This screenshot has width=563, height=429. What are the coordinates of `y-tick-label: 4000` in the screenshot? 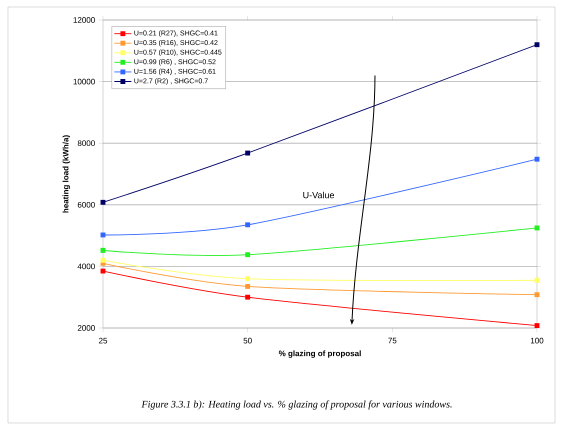 It's located at (86, 267).